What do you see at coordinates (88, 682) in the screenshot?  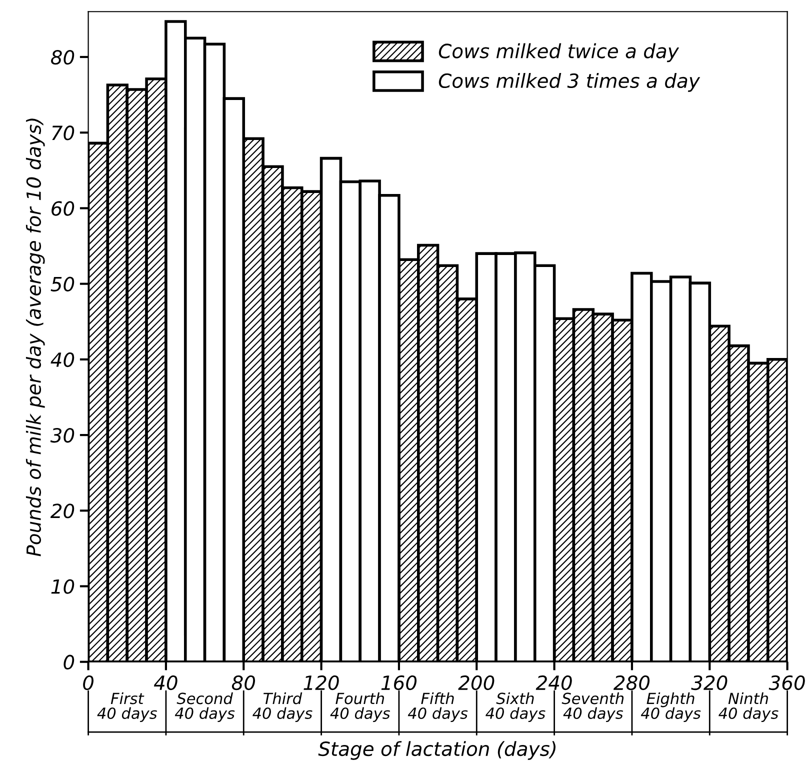 I see `x-tick-label: 0` at bounding box center [88, 682].